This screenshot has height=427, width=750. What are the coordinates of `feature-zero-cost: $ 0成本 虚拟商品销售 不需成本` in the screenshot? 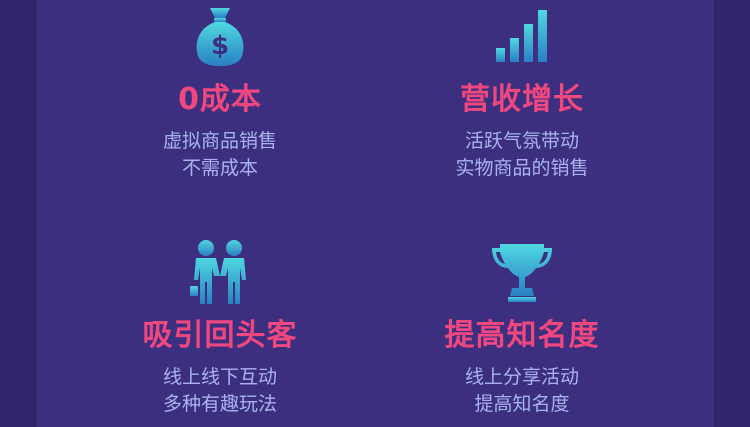 It's located at (220, 91).